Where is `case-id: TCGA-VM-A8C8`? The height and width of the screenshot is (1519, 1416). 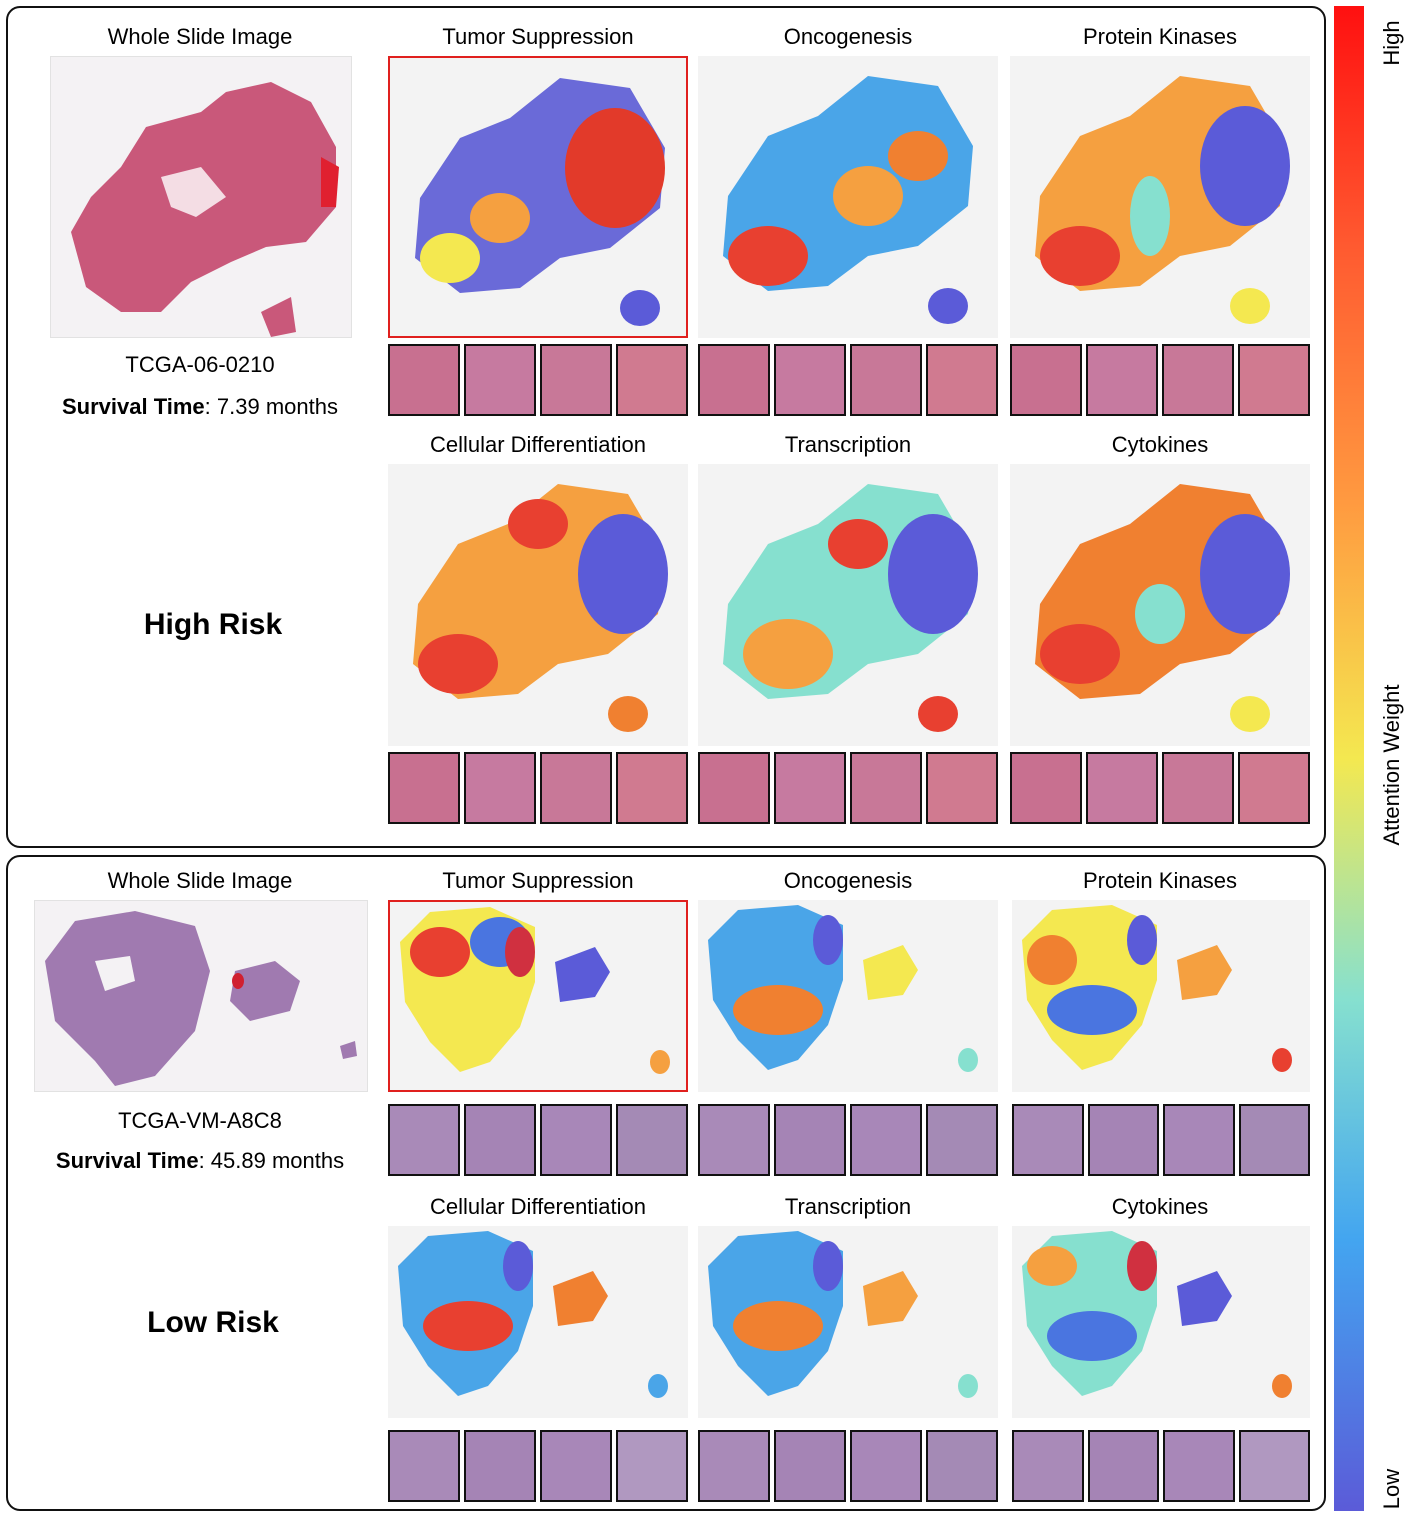 case-id: TCGA-VM-A8C8 is located at coordinates (200, 1120).